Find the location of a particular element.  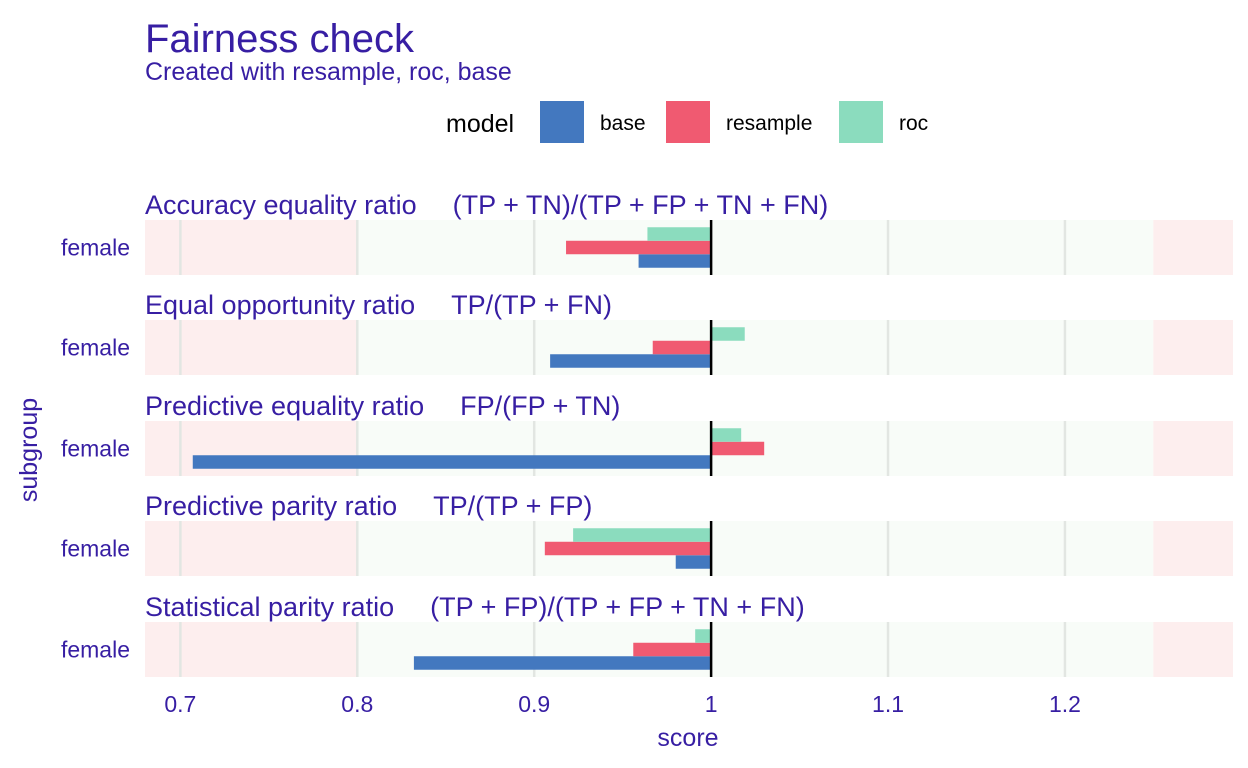

x-axis: 0.7 0.8 0.9 1 1.1 1.2 is located at coordinates (622, 704).